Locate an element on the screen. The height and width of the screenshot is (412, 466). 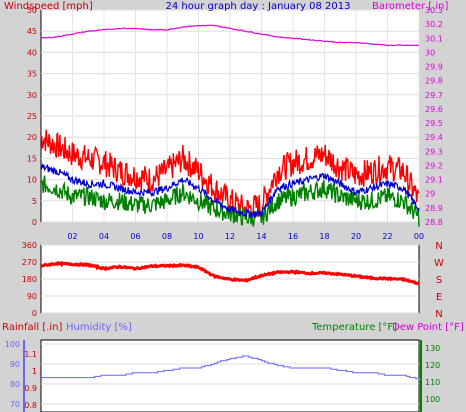
barometer-tick: 29.7 is located at coordinates (434, 95).